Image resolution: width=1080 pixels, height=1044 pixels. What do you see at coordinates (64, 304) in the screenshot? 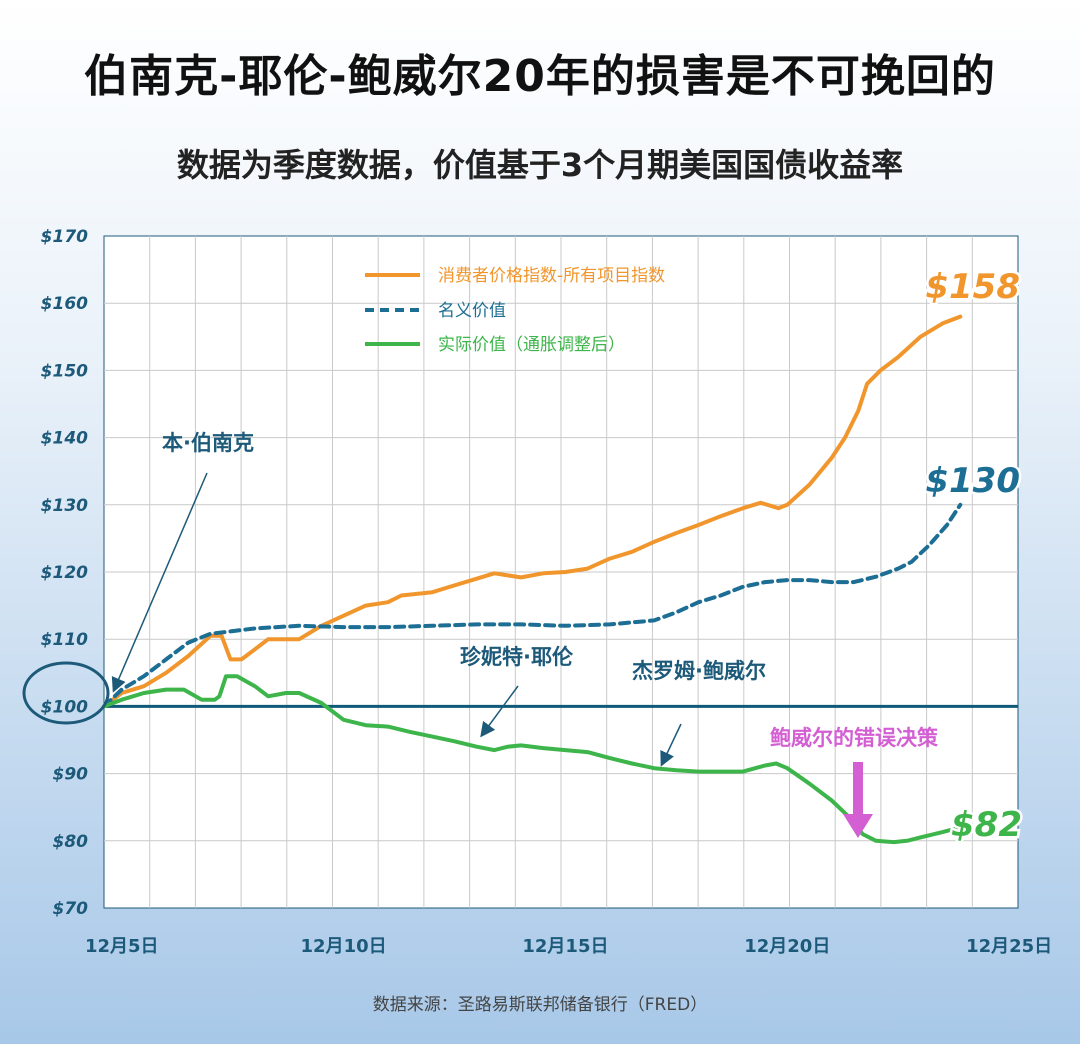
I see `y-tick-label: $160` at bounding box center [64, 304].